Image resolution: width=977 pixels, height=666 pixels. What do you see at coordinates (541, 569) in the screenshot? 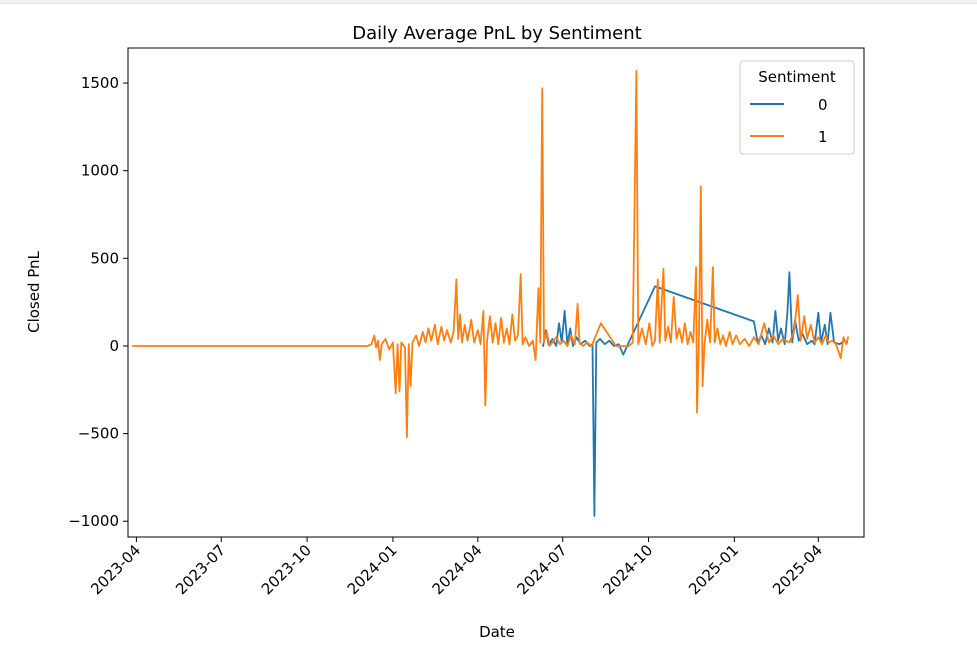
I see `x-tick-label-5: 2024-07` at bounding box center [541, 569].